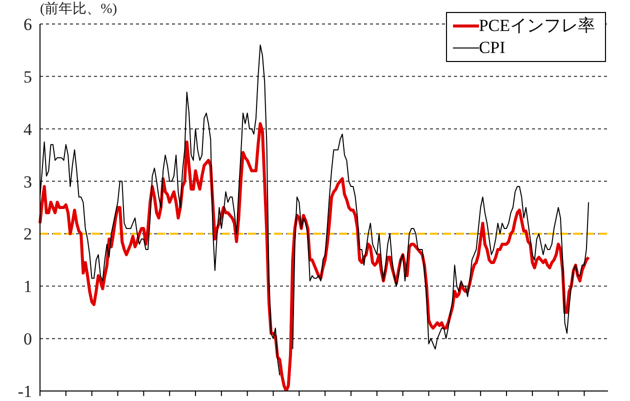 The image size is (630, 401). Describe the element at coordinates (28, 286) in the screenshot. I see `y-tick-label: 1` at that location.